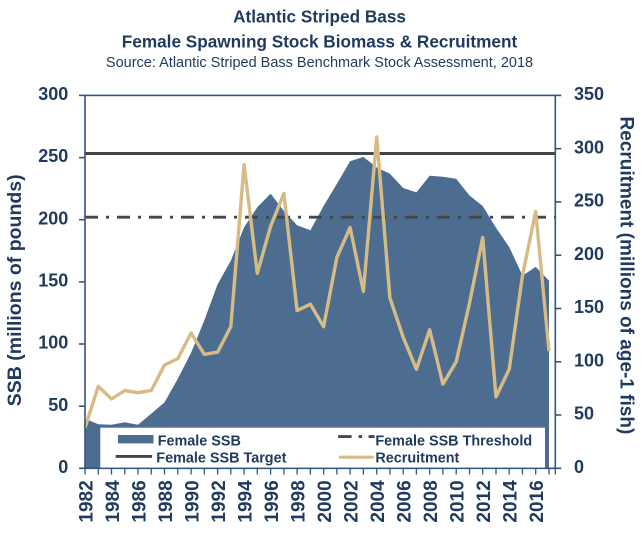 The height and width of the screenshot is (539, 642). I want to click on svg-text: Female SSB Threshold, so click(453, 442).